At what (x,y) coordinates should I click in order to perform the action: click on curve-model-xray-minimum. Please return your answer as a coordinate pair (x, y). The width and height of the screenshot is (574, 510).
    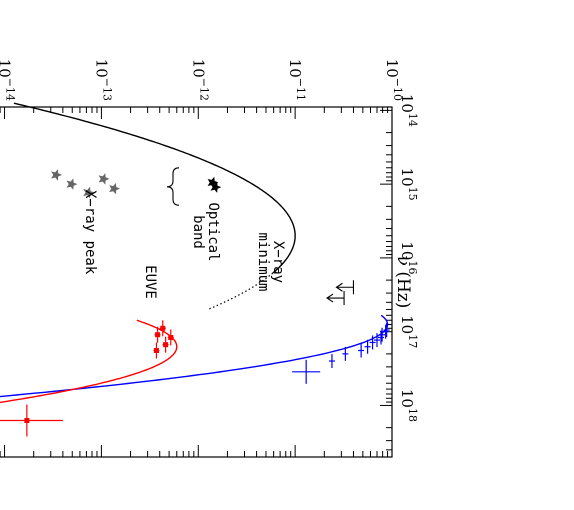
    Looking at the image, I should click on (89, 366).